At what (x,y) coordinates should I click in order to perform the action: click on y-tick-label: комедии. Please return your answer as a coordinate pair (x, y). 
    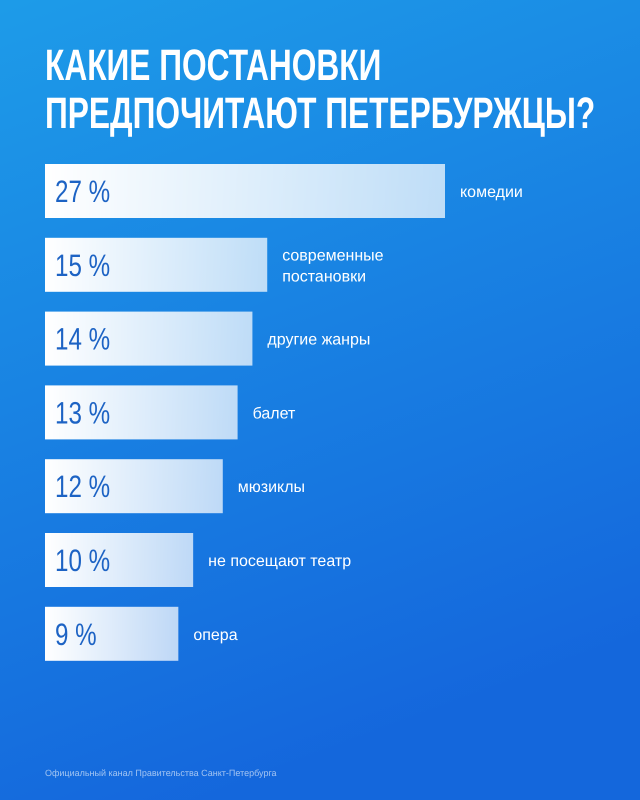
    Looking at the image, I should click on (491, 192).